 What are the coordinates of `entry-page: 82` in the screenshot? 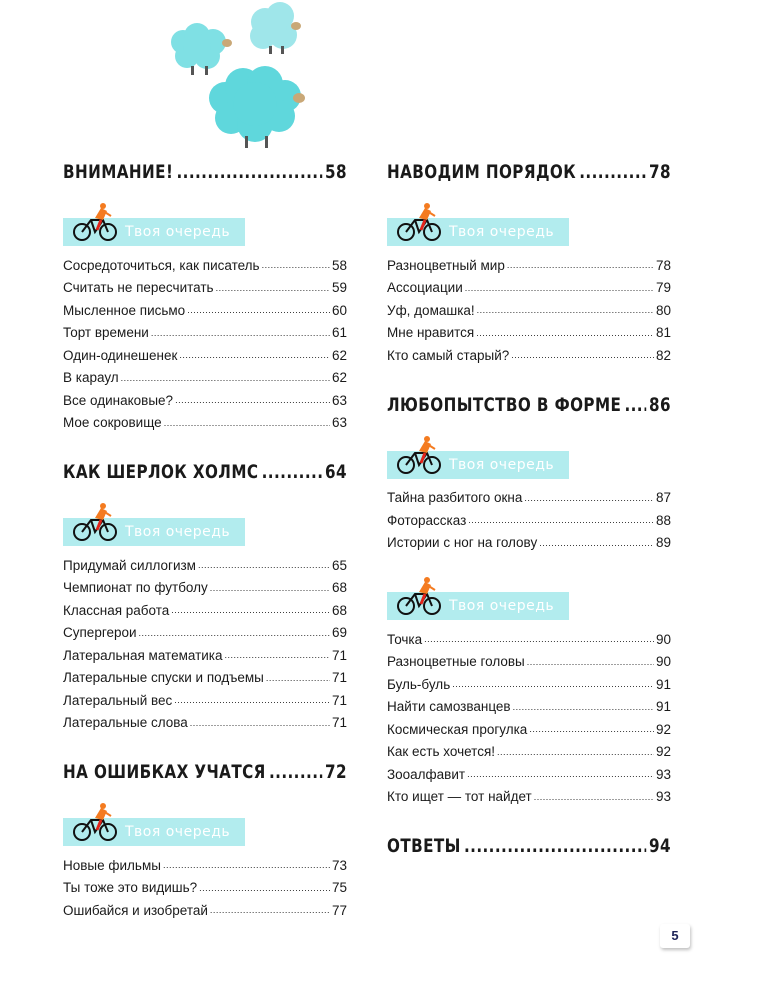 It's located at (663, 355).